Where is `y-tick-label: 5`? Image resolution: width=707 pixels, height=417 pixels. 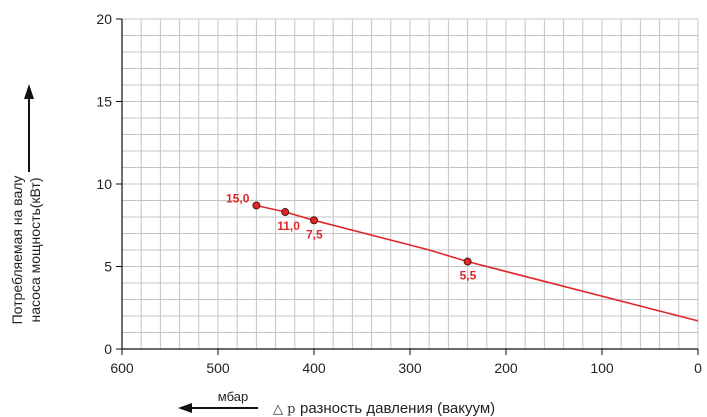 y-tick-label: 5 is located at coordinates (108, 267).